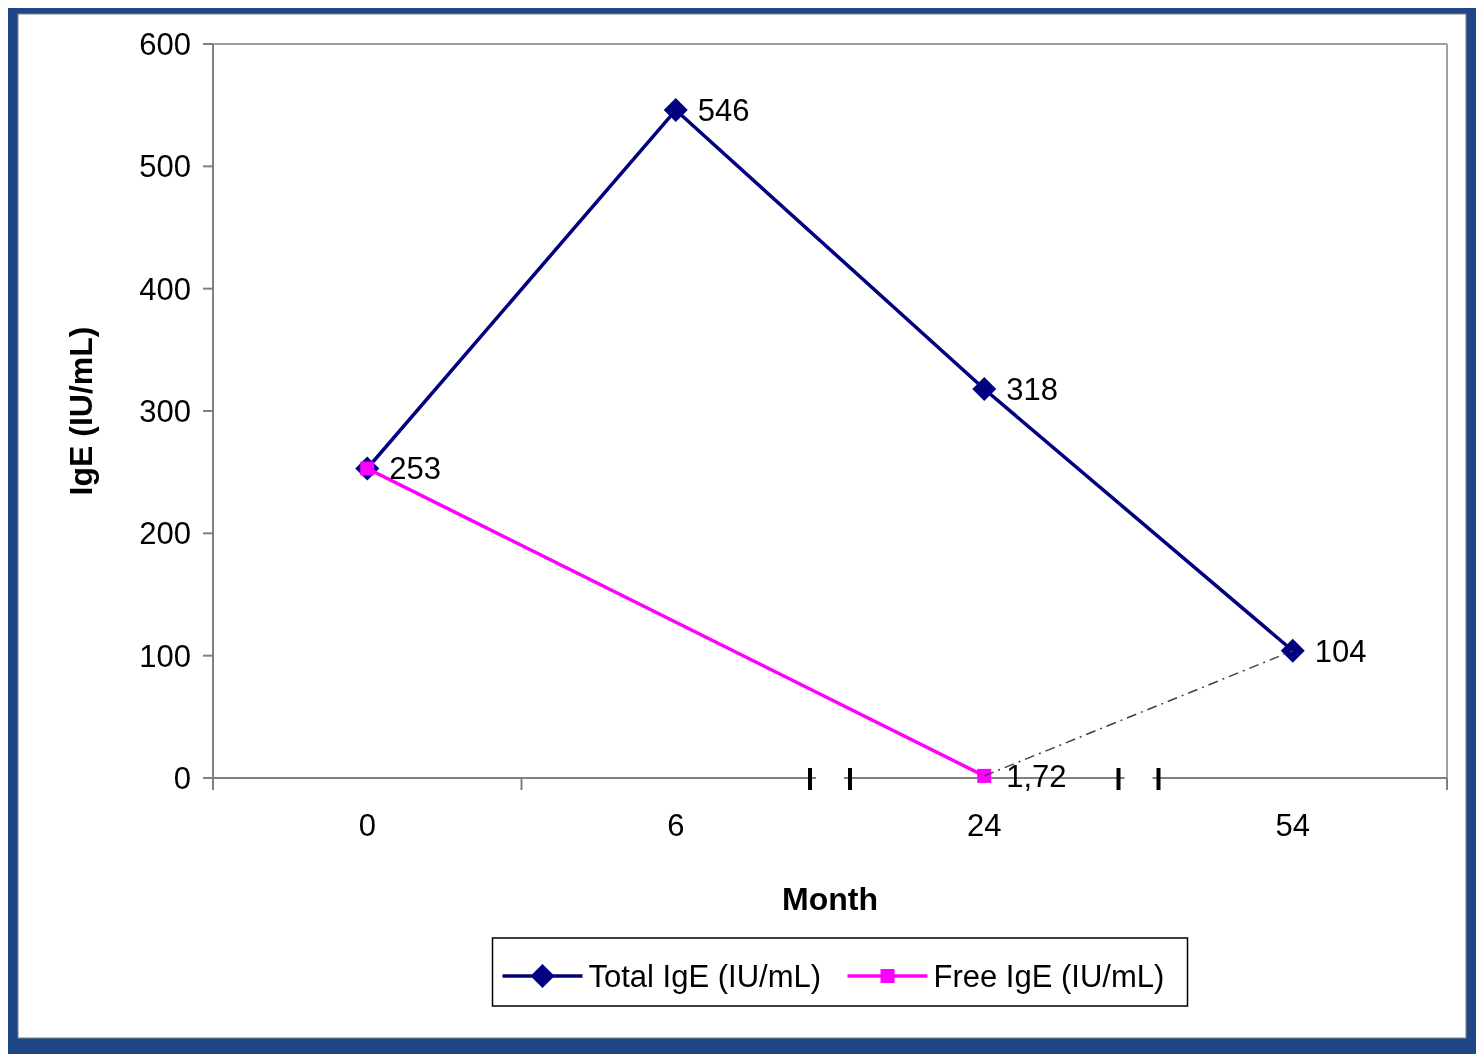 Image resolution: width=1484 pixels, height=1062 pixels. Describe the element at coordinates (676, 825) in the screenshot. I see `x-tick-label: 6` at that location.